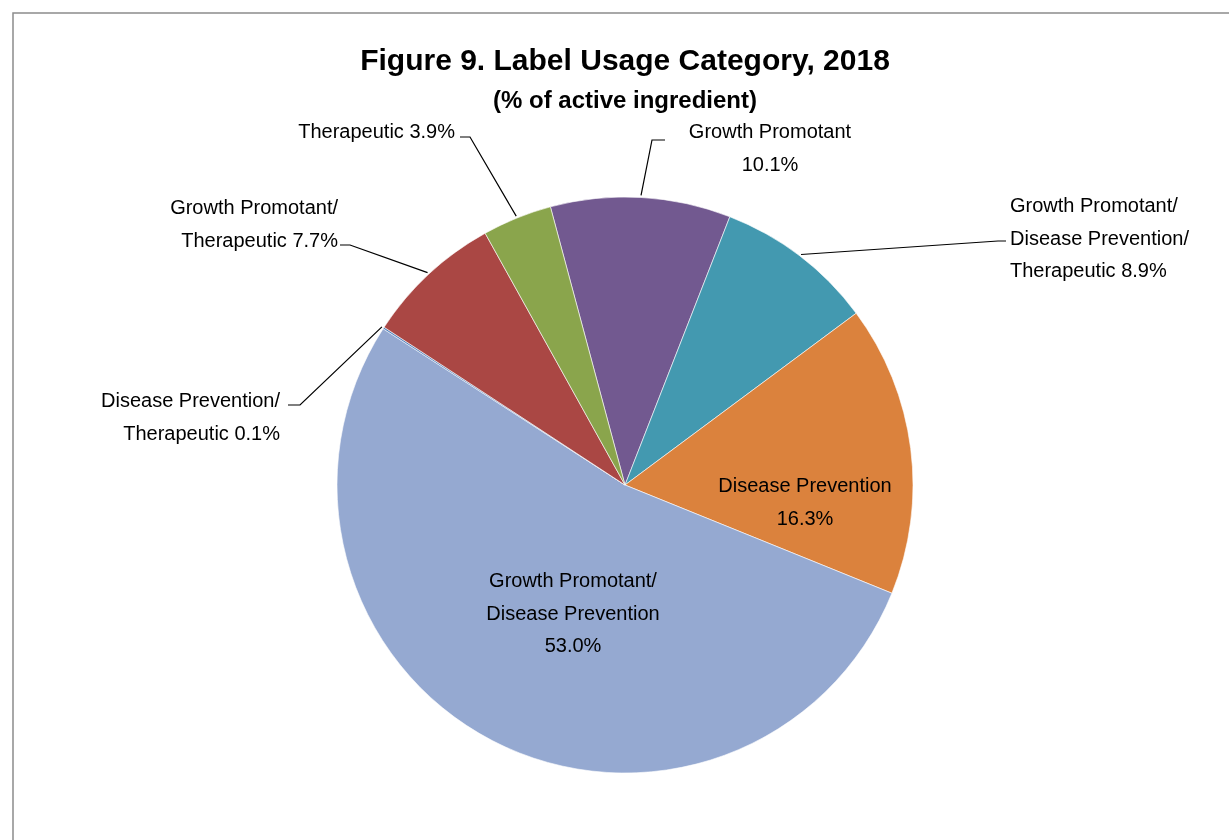 The height and width of the screenshot is (840, 1229). What do you see at coordinates (805, 485) in the screenshot?
I see `slice-label: Disease Prevention` at bounding box center [805, 485].